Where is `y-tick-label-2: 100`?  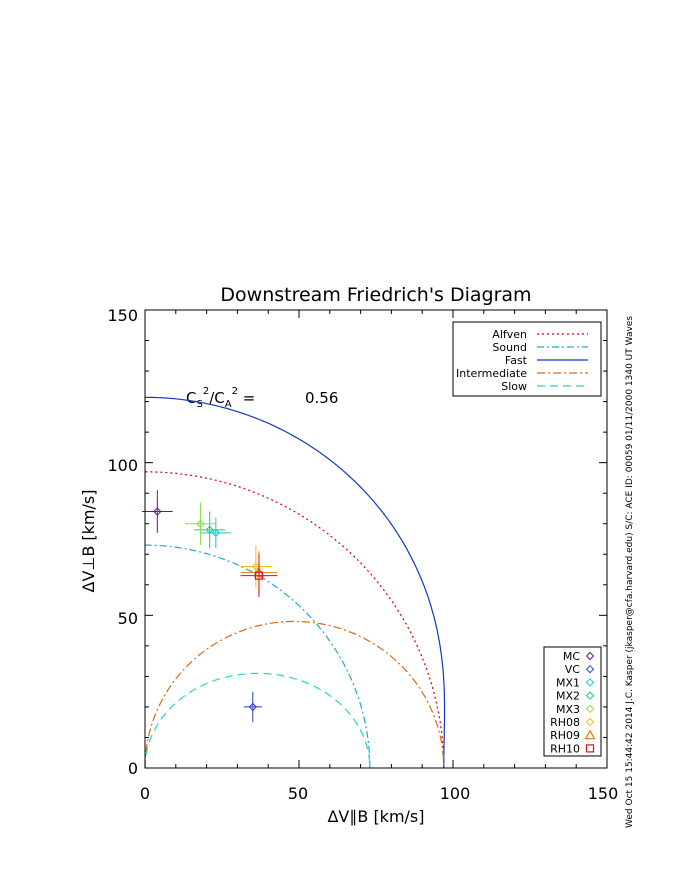
y-tick-label-2: 100 is located at coordinates (122, 465).